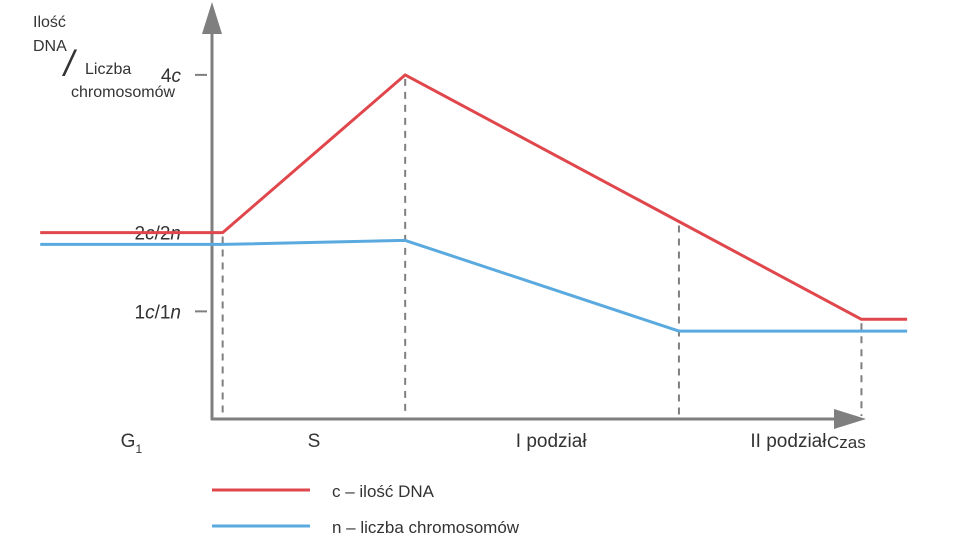  I want to click on x-axis-arrow, so click(850, 419).